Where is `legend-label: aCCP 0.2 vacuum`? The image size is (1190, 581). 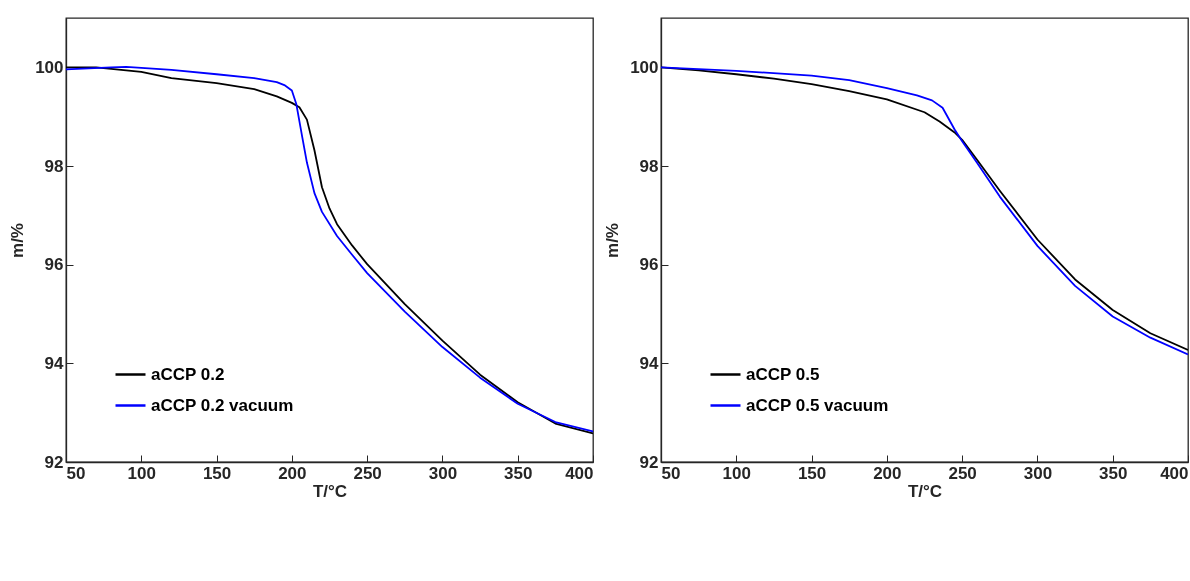 legend-label: aCCP 0.2 vacuum is located at coordinates (222, 405).